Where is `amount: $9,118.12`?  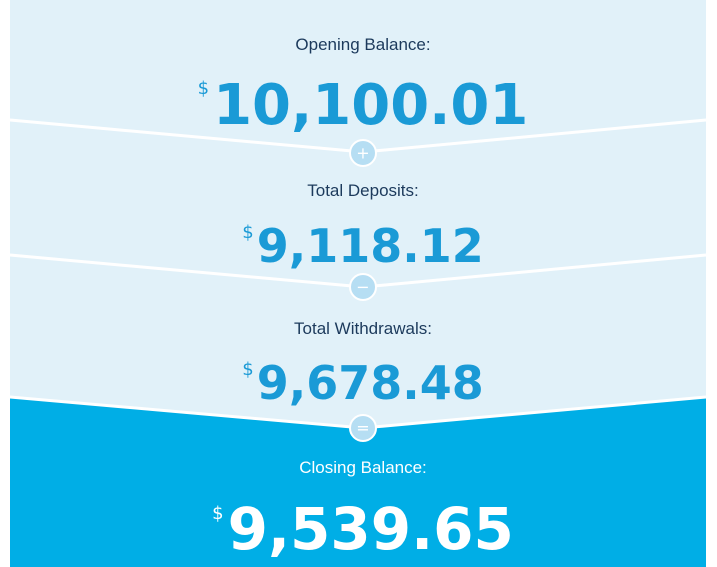
amount: $9,118.12 is located at coordinates (362, 246).